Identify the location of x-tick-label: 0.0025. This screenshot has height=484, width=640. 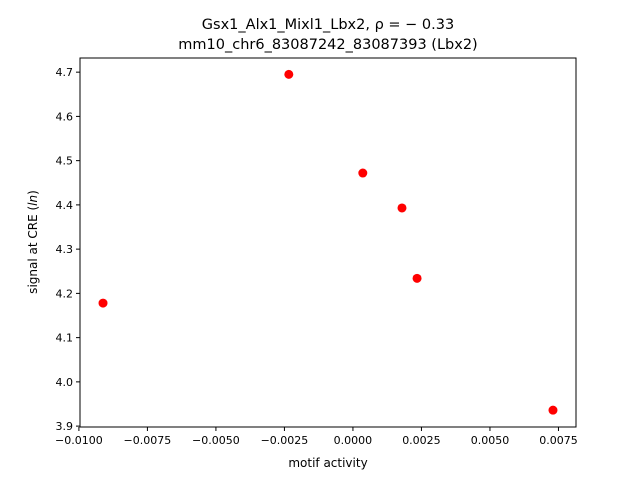
(421, 440).